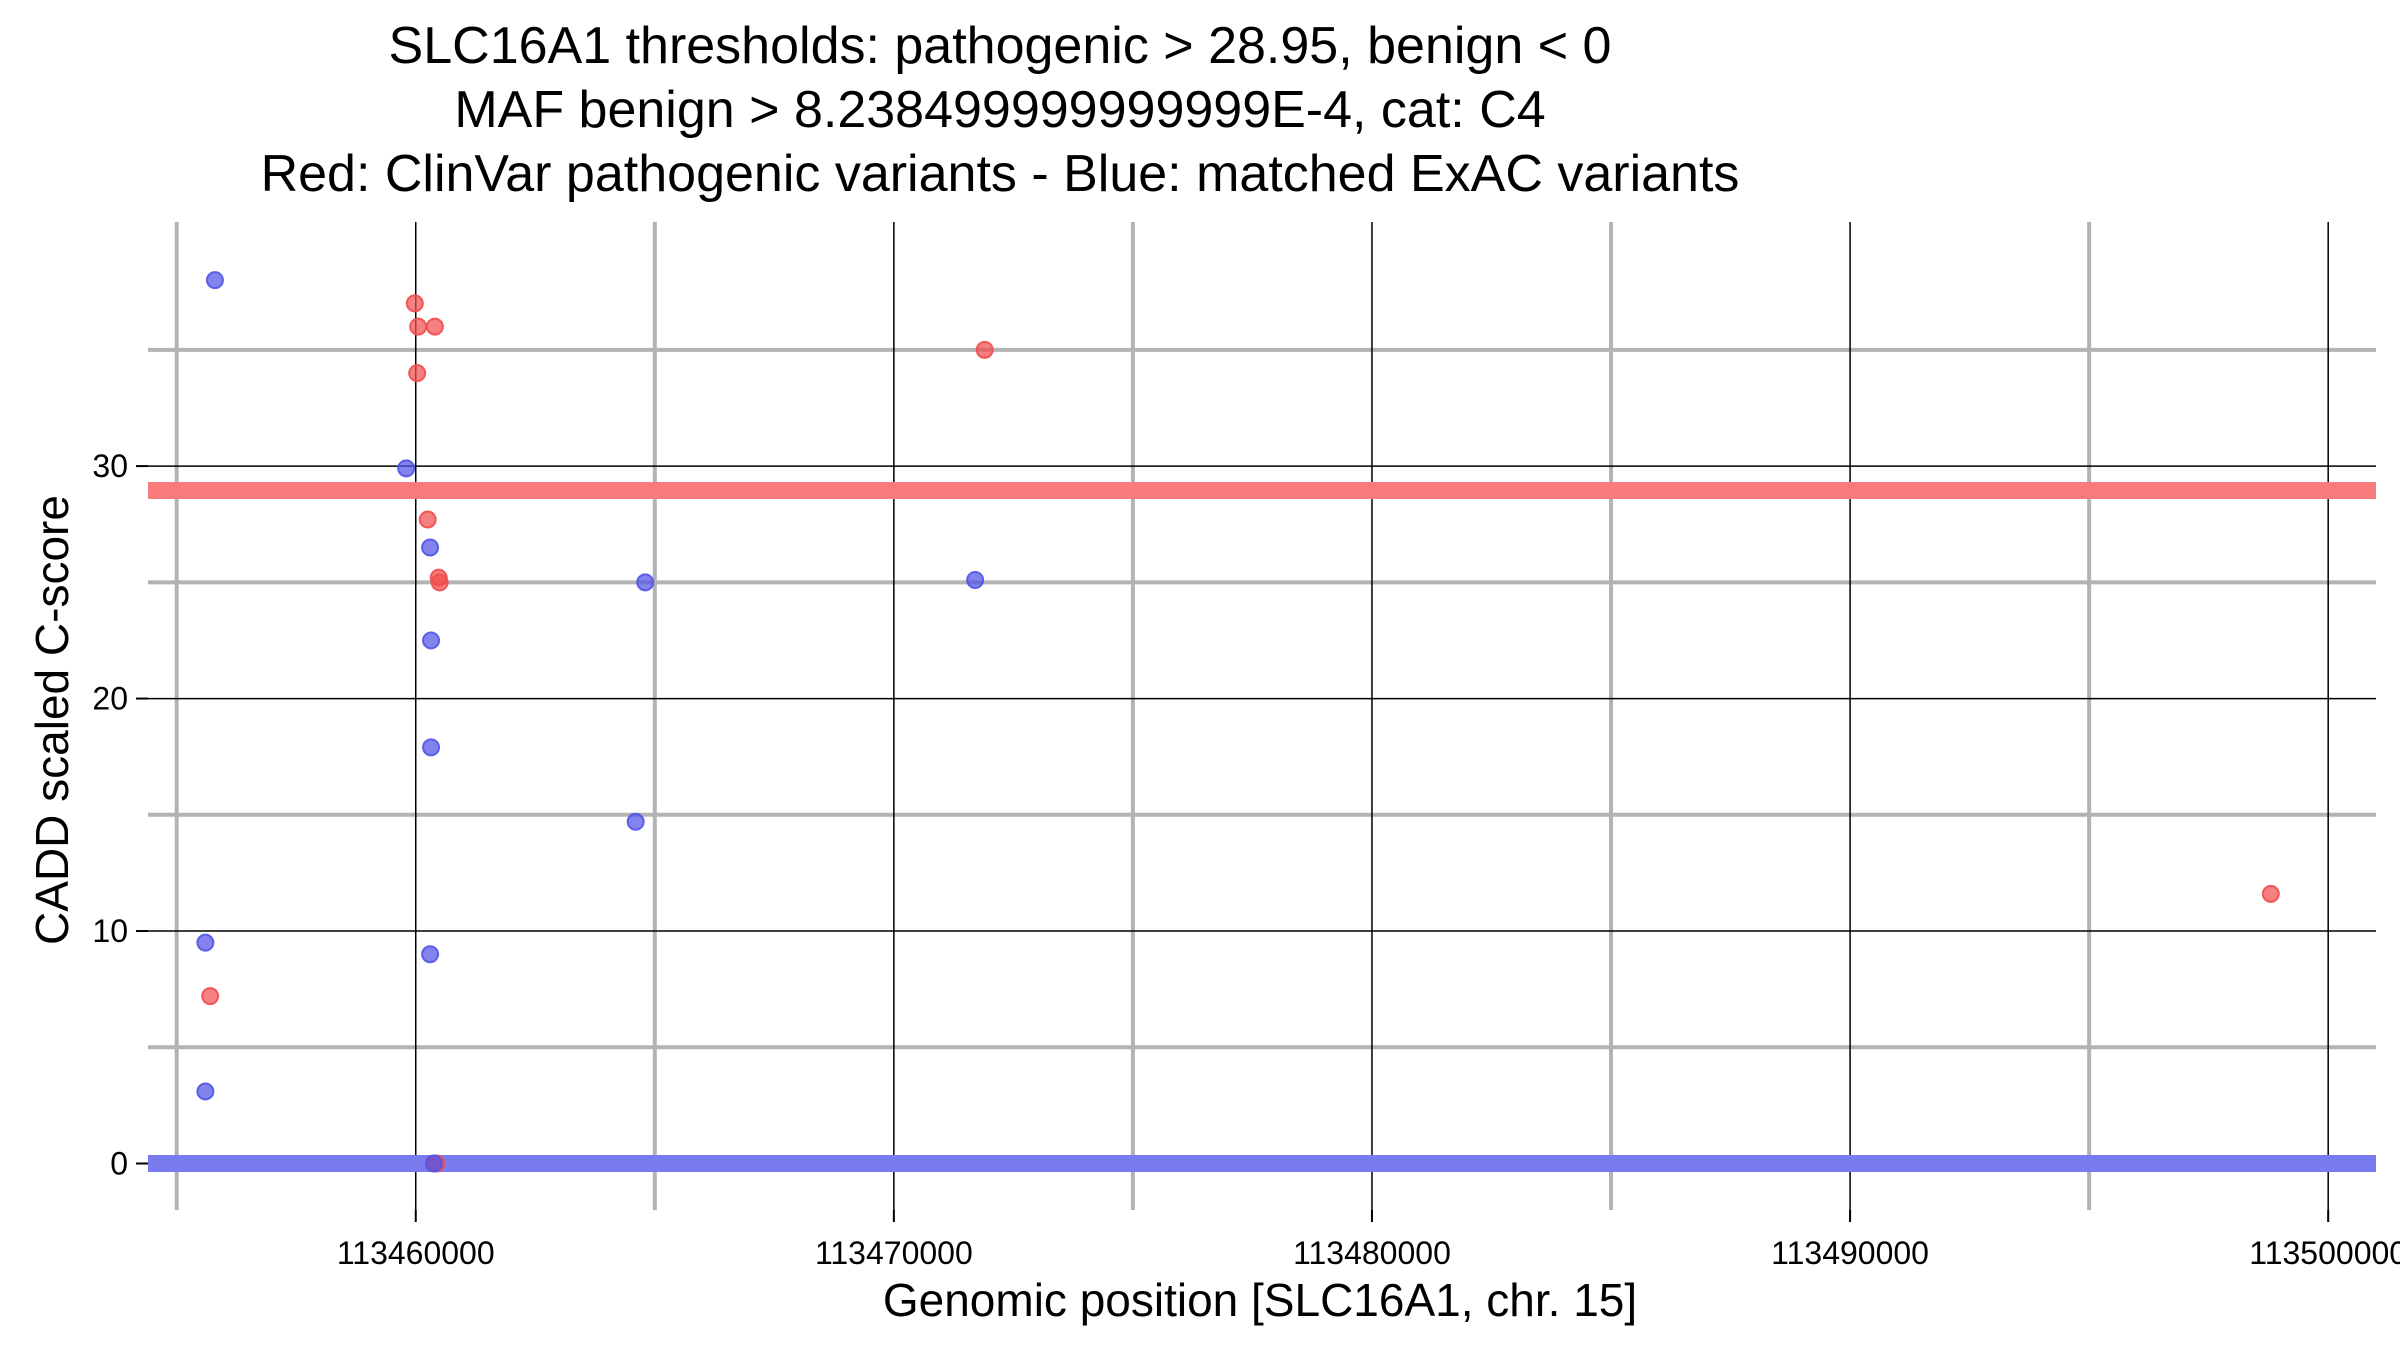 Image resolution: width=2400 pixels, height=1350 pixels. What do you see at coordinates (416, 1253) in the screenshot?
I see `x-tick-label: 113460000` at bounding box center [416, 1253].